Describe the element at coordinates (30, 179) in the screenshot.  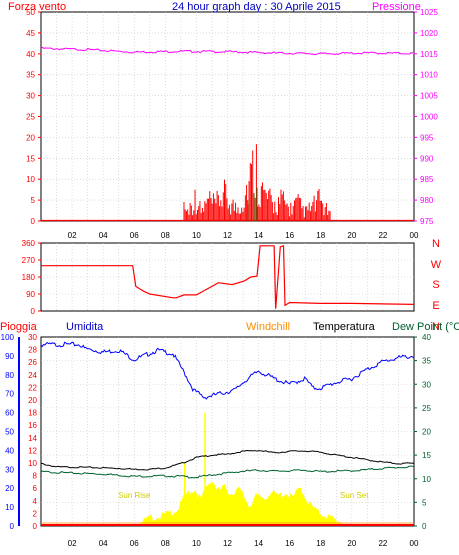
I see `wind-tick-label: 10` at that location.